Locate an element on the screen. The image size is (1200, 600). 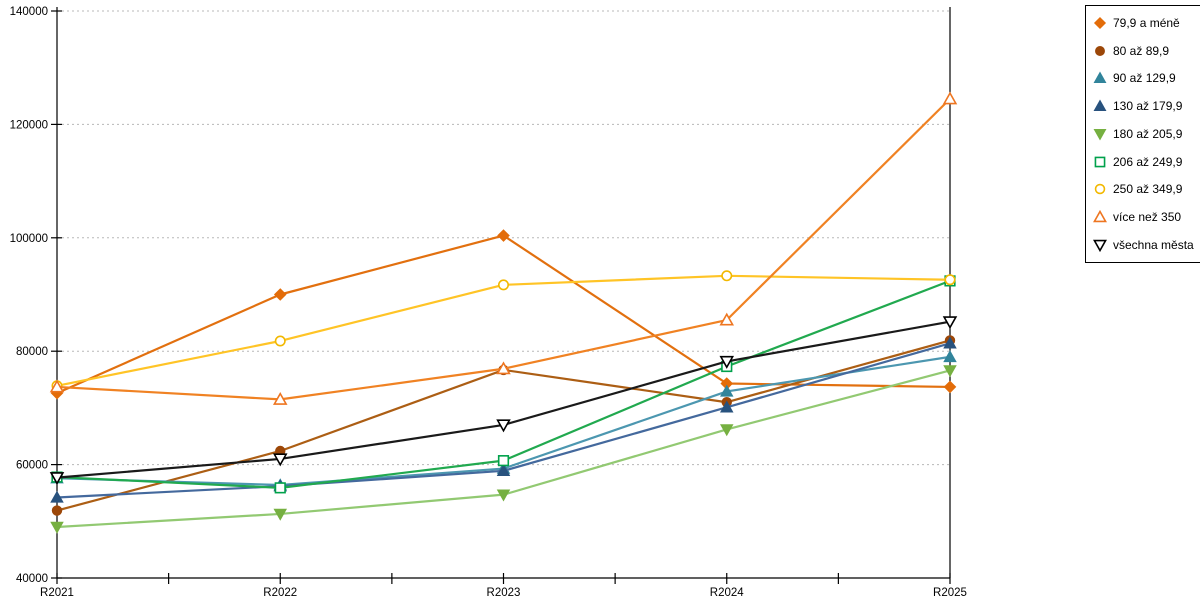
y-tick-label: 60000 is located at coordinates (32, 466).